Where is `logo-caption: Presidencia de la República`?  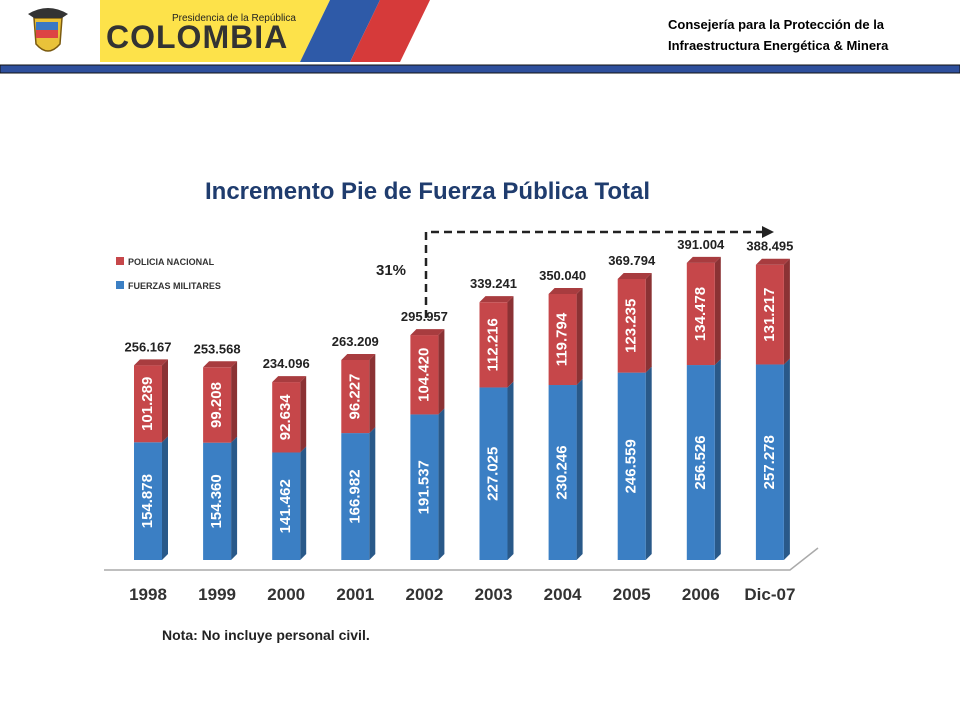 logo-caption: Presidencia de la República is located at coordinates (234, 18).